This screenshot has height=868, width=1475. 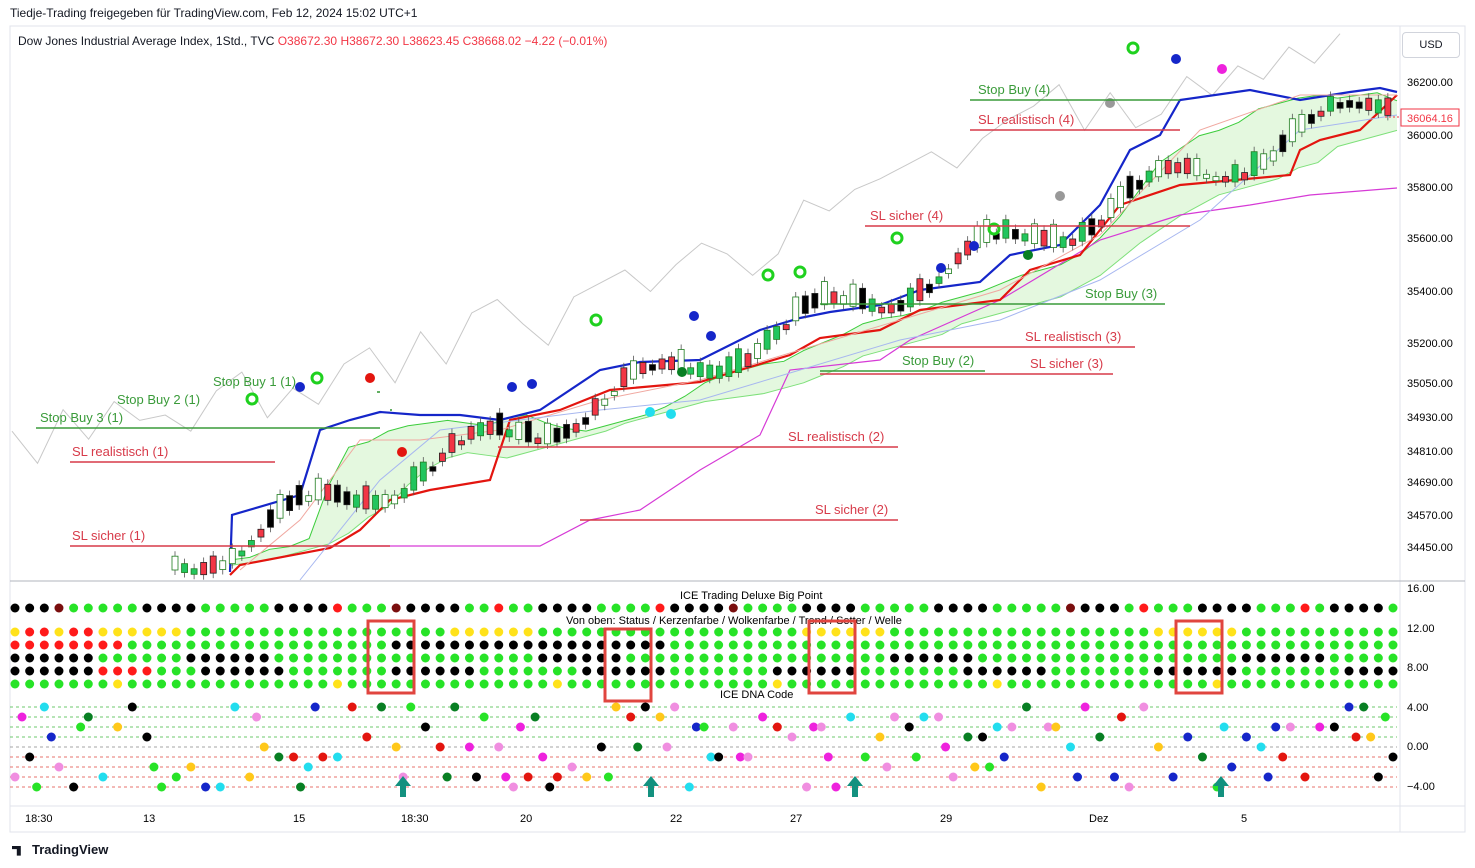 What do you see at coordinates (370, 41) in the screenshot?
I see `ohlc-high: H38672.30` at bounding box center [370, 41].